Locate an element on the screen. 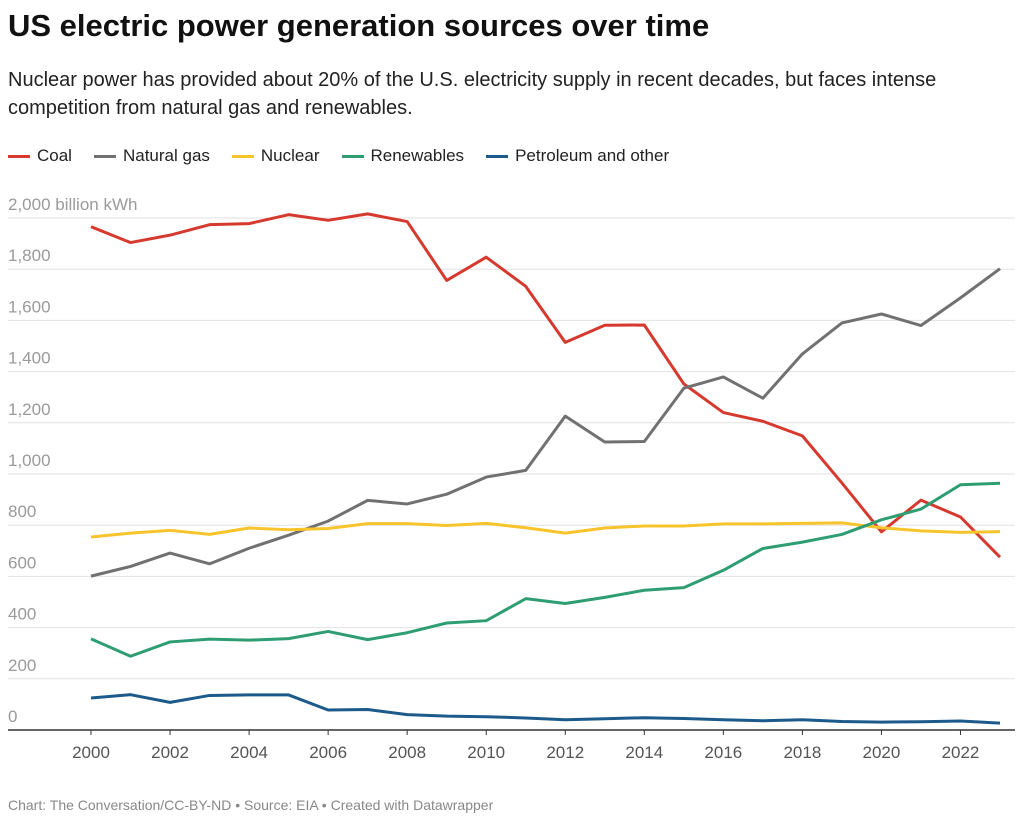  x-tick-label: 2008 is located at coordinates (407, 752).